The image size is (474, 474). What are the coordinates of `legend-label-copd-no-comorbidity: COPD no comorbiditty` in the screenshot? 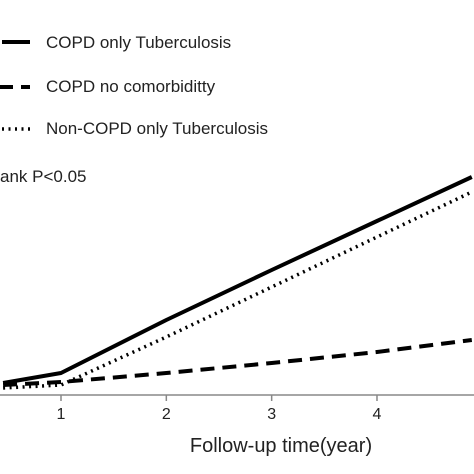 It's located at (131, 86).